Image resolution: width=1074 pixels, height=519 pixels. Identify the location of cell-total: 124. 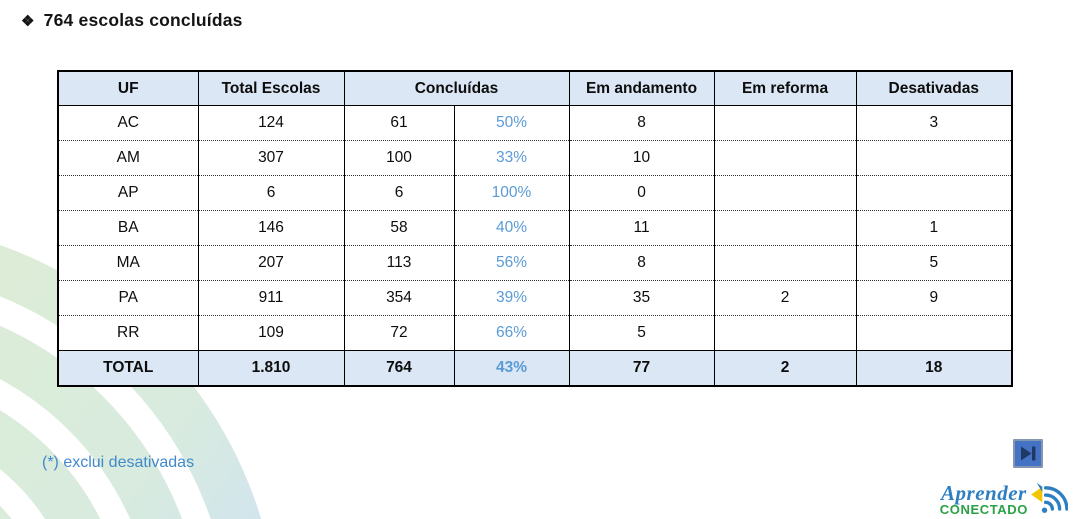
(271, 123).